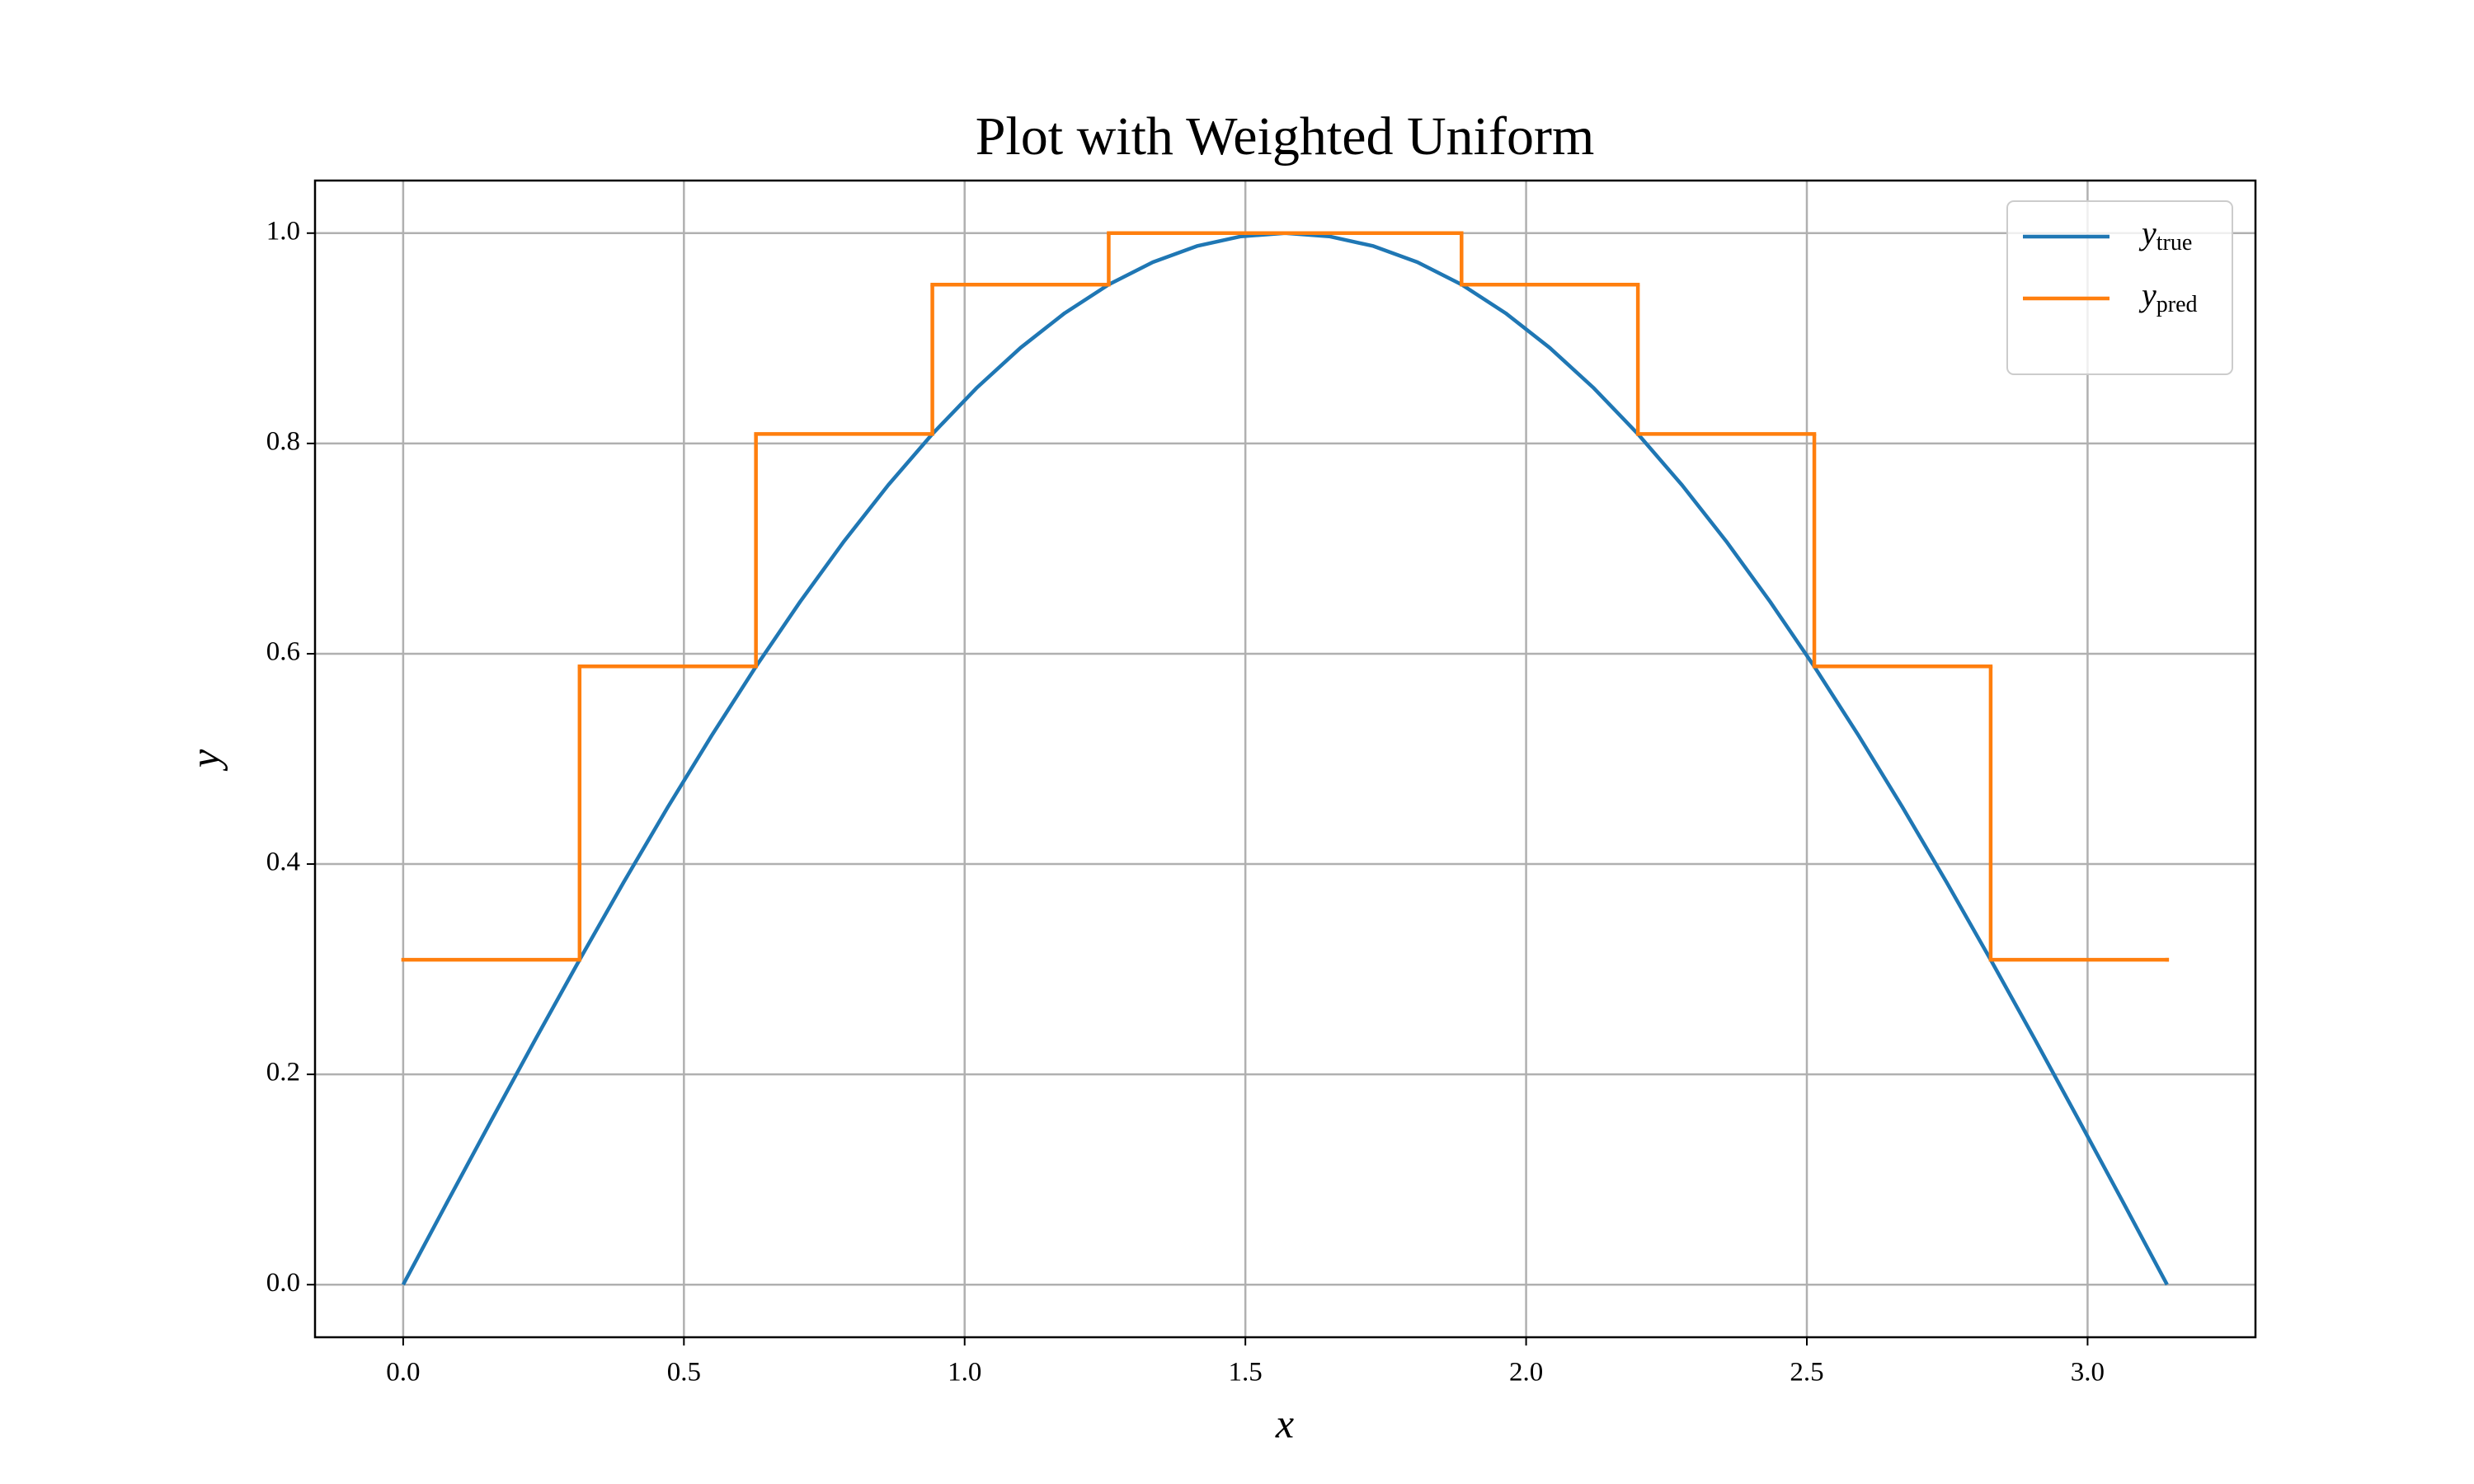  I want to click on legend-subscript: pred, so click(2177, 304).